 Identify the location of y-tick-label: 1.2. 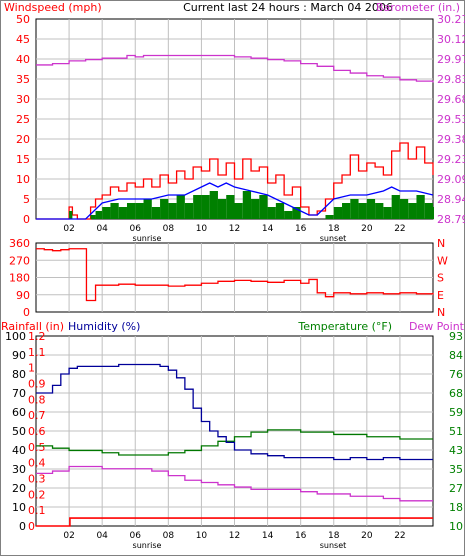
(37, 336).